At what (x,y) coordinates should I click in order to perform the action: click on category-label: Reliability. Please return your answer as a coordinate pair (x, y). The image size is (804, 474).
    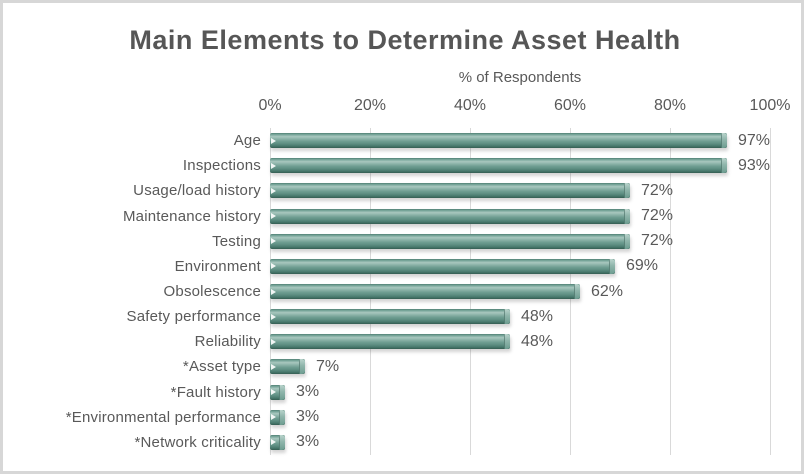
    Looking at the image, I should click on (227, 342).